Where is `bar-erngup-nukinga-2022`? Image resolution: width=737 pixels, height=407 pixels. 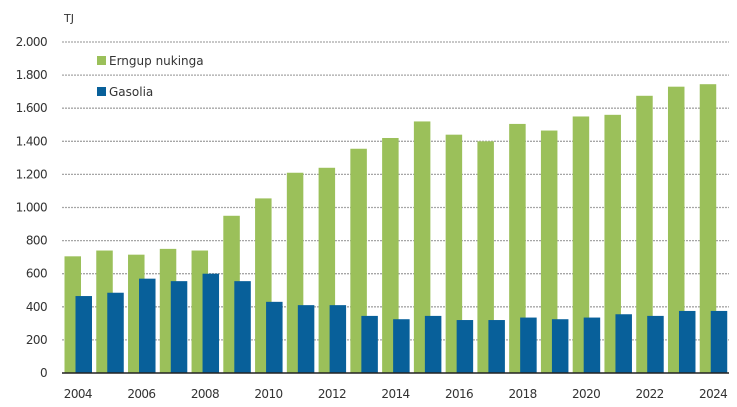
bar-erngup-nukinga-2022 is located at coordinates (644, 234).